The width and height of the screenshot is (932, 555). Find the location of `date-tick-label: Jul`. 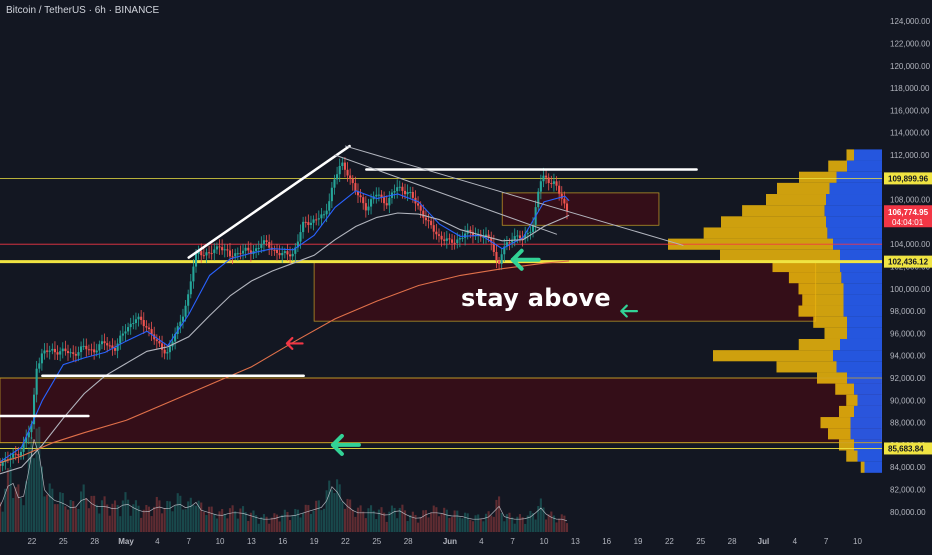

date-tick-label: Jul is located at coordinates (764, 541).